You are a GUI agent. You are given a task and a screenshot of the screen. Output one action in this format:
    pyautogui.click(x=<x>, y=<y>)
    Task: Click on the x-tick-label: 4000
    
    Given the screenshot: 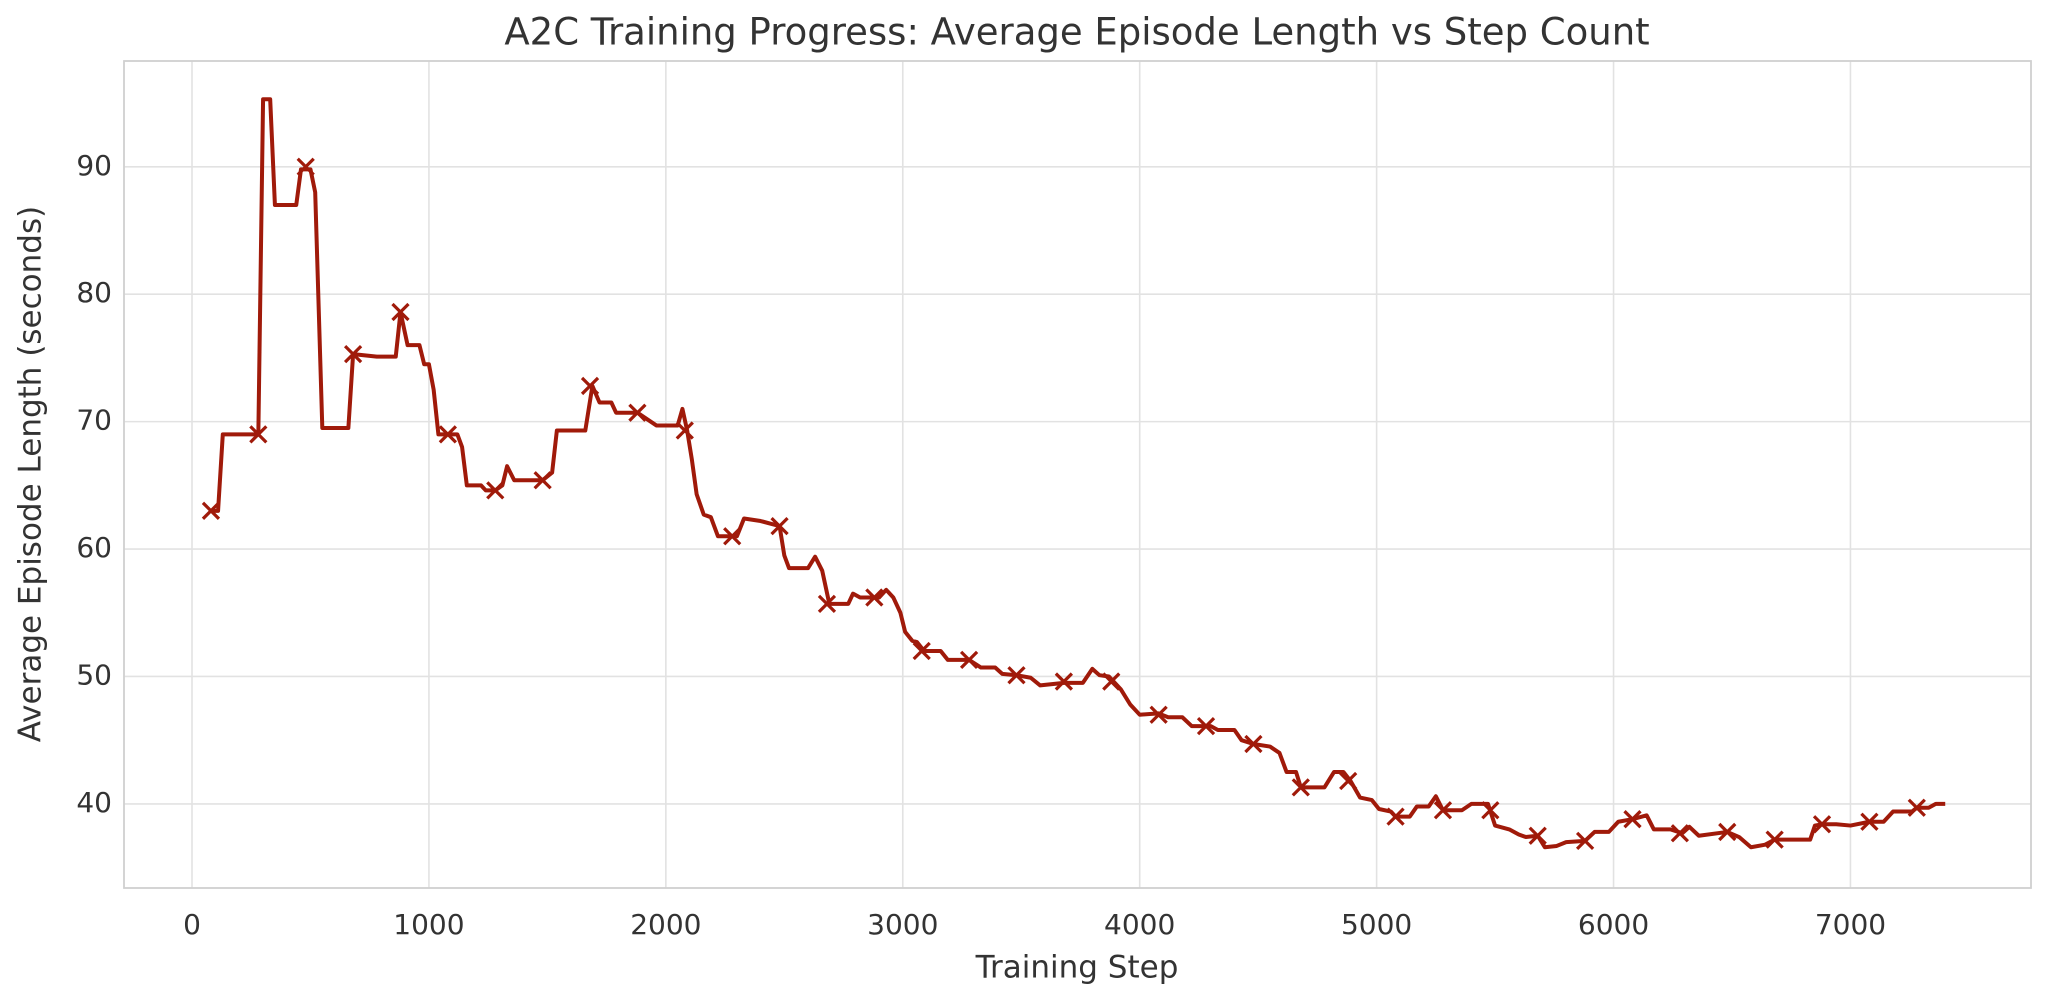 What is the action you would take?
    pyautogui.click(x=1139, y=924)
    